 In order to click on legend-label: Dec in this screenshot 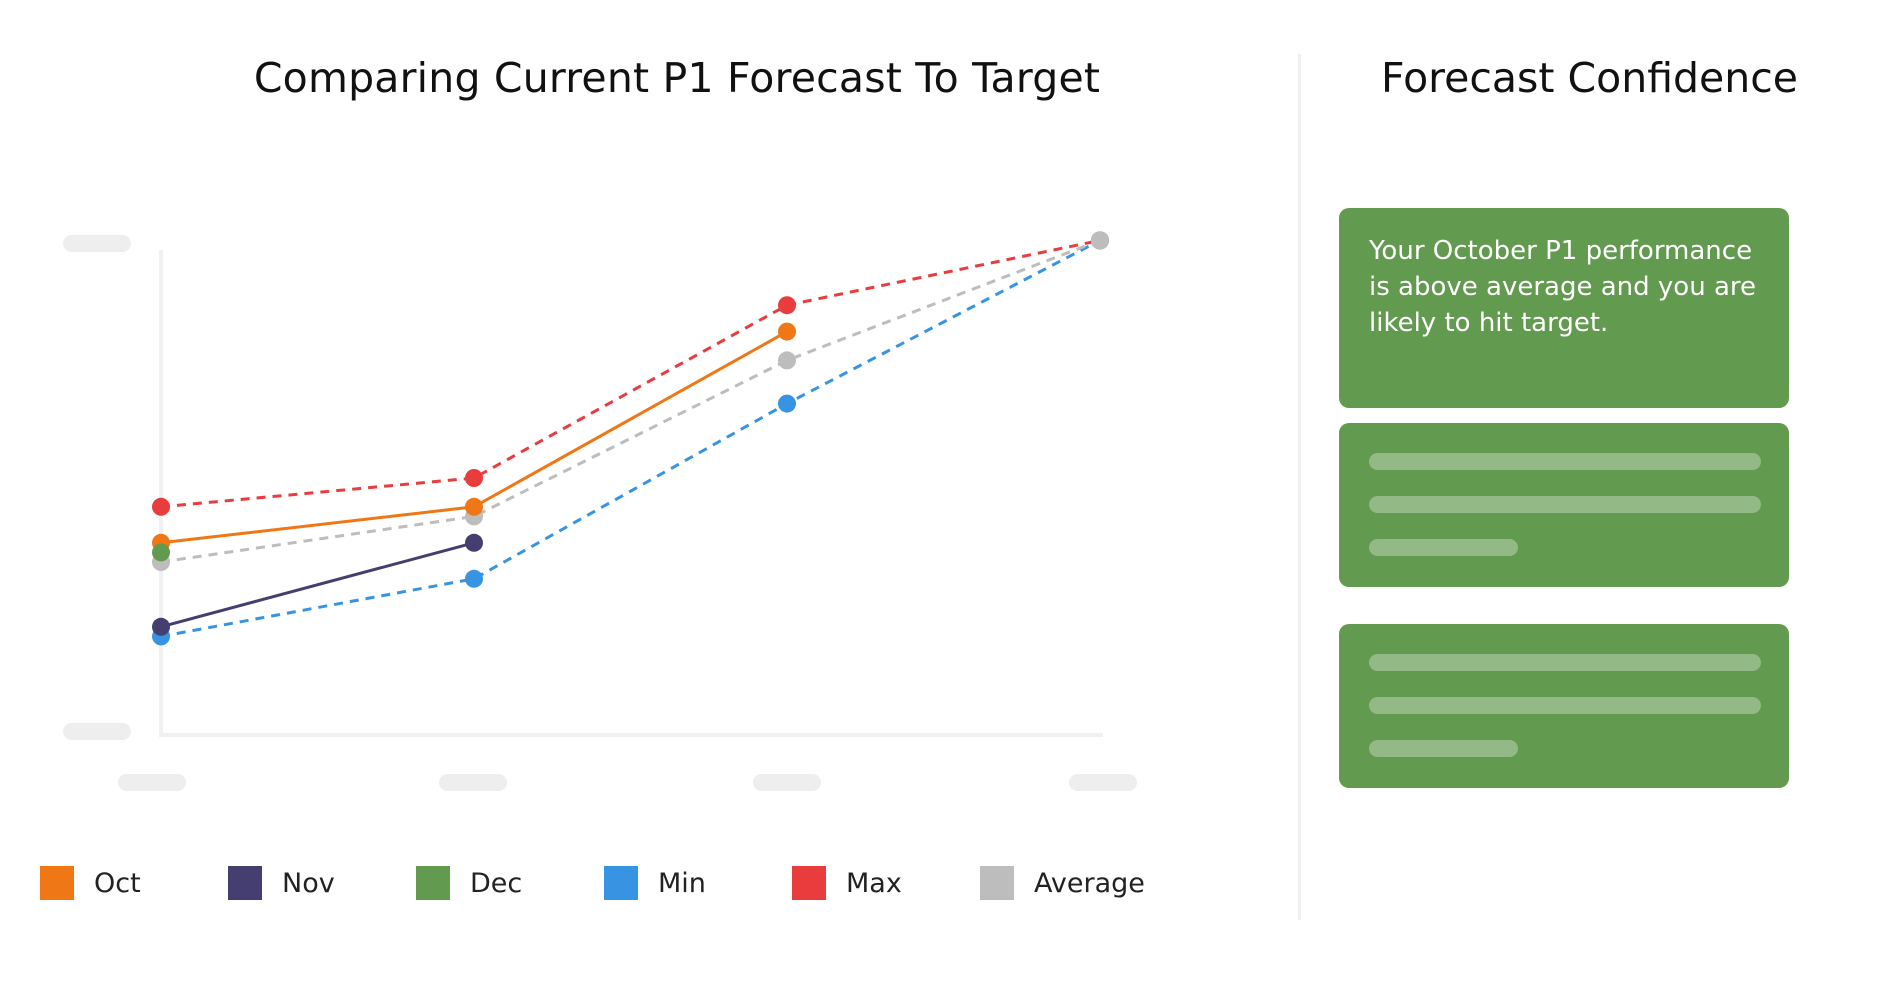, I will do `click(496, 883)`.